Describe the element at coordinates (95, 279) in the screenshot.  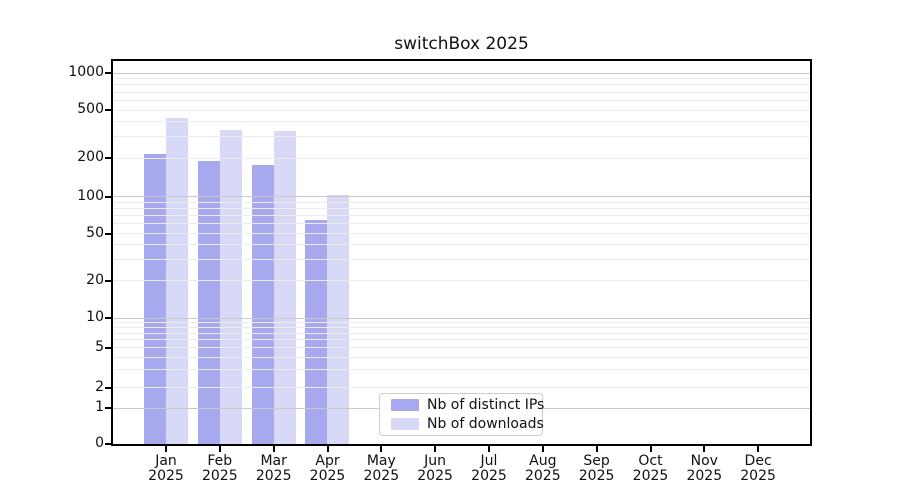
I see `y-tick-label-20: 20` at that location.